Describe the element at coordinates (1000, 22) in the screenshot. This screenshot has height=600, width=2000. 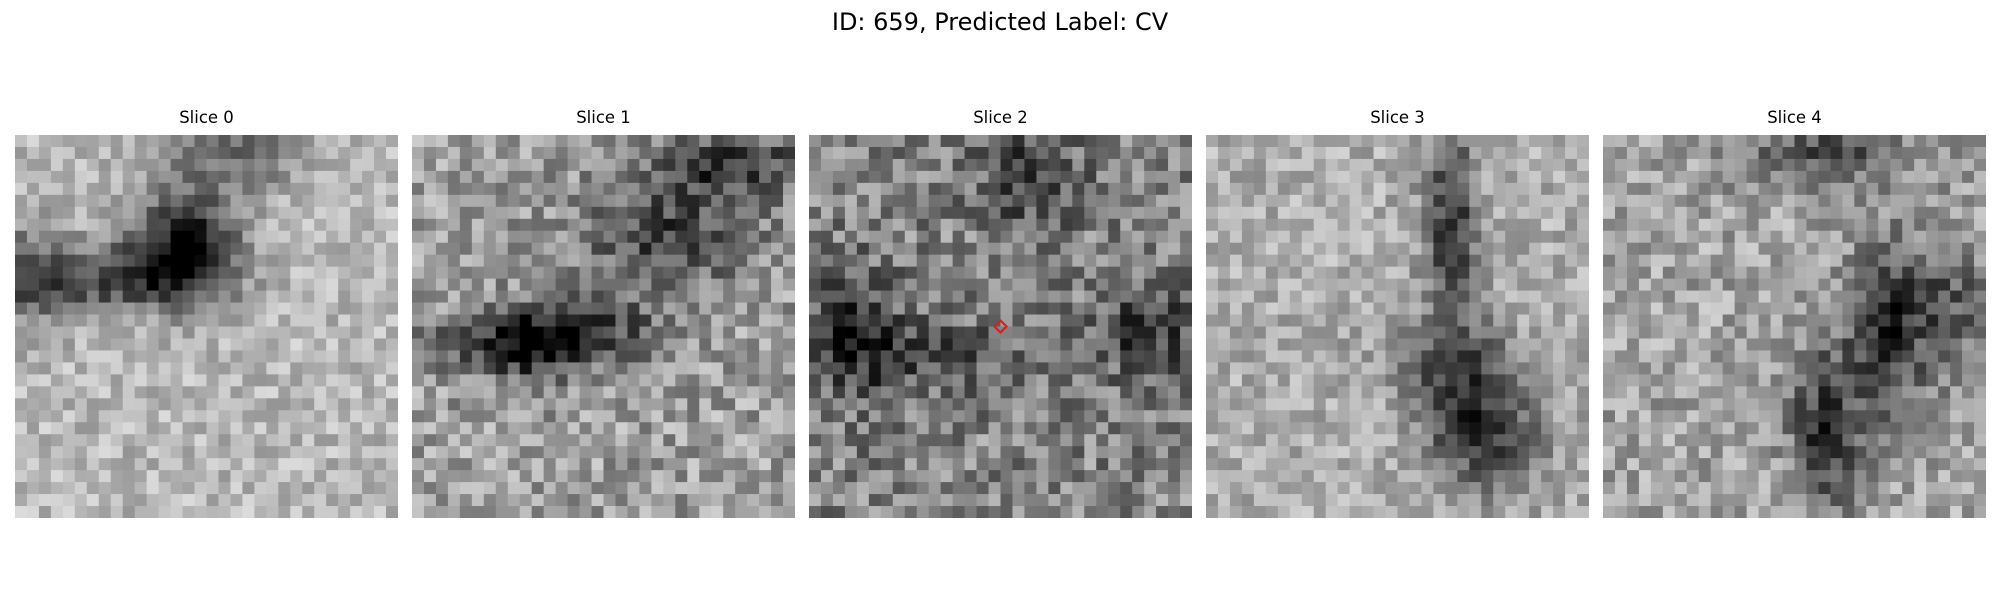
I see `figure-title: ID: 659, Predicted Label: CV` at that location.